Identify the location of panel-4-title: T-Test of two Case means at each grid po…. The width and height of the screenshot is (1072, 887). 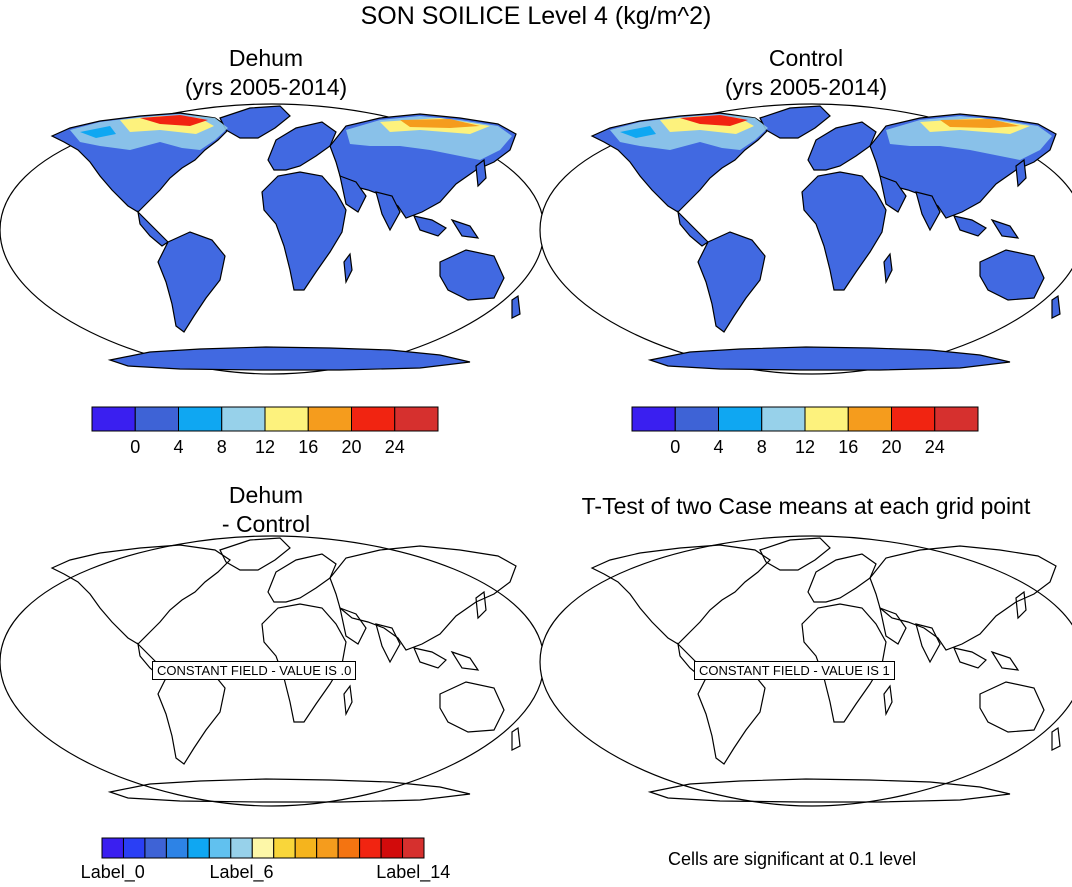
(804, 506).